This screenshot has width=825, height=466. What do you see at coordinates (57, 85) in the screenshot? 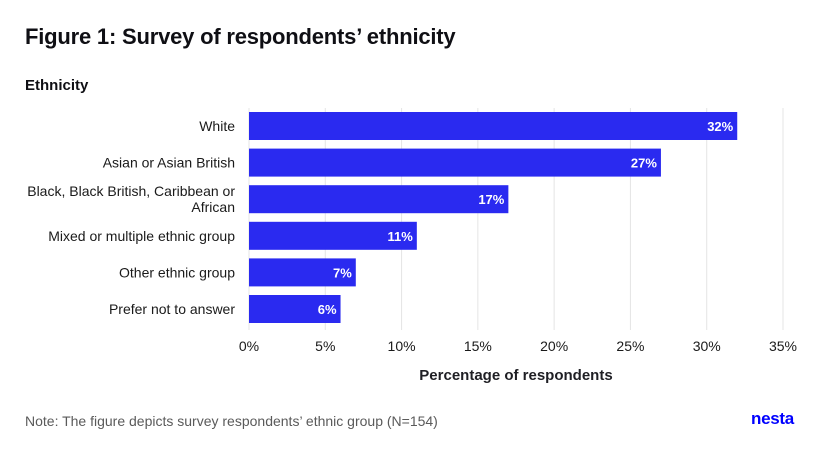
I see `y-axis-title: Ethnicity` at bounding box center [57, 85].